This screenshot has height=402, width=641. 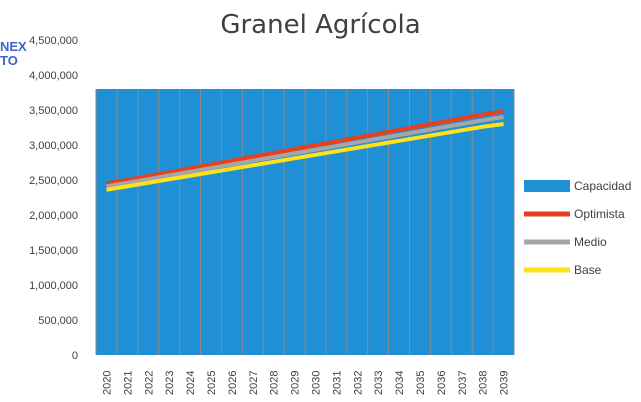 What do you see at coordinates (107, 383) in the screenshot?
I see `x-tick-label: 2020` at bounding box center [107, 383].